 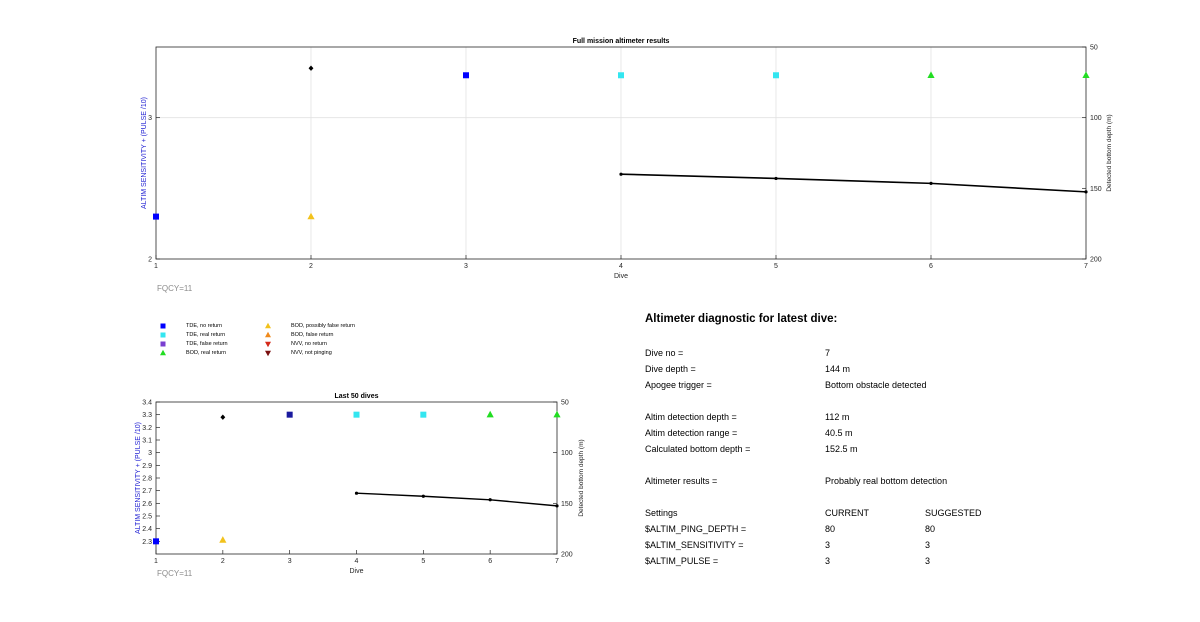 I want to click on altimeter-results-value: Probably real bottom detection, so click(x=886, y=481).